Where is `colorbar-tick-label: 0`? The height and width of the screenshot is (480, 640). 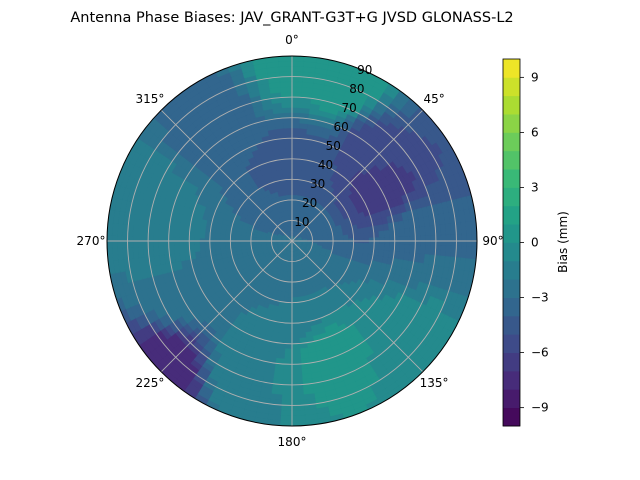
colorbar-tick-label: 0 is located at coordinates (535, 243).